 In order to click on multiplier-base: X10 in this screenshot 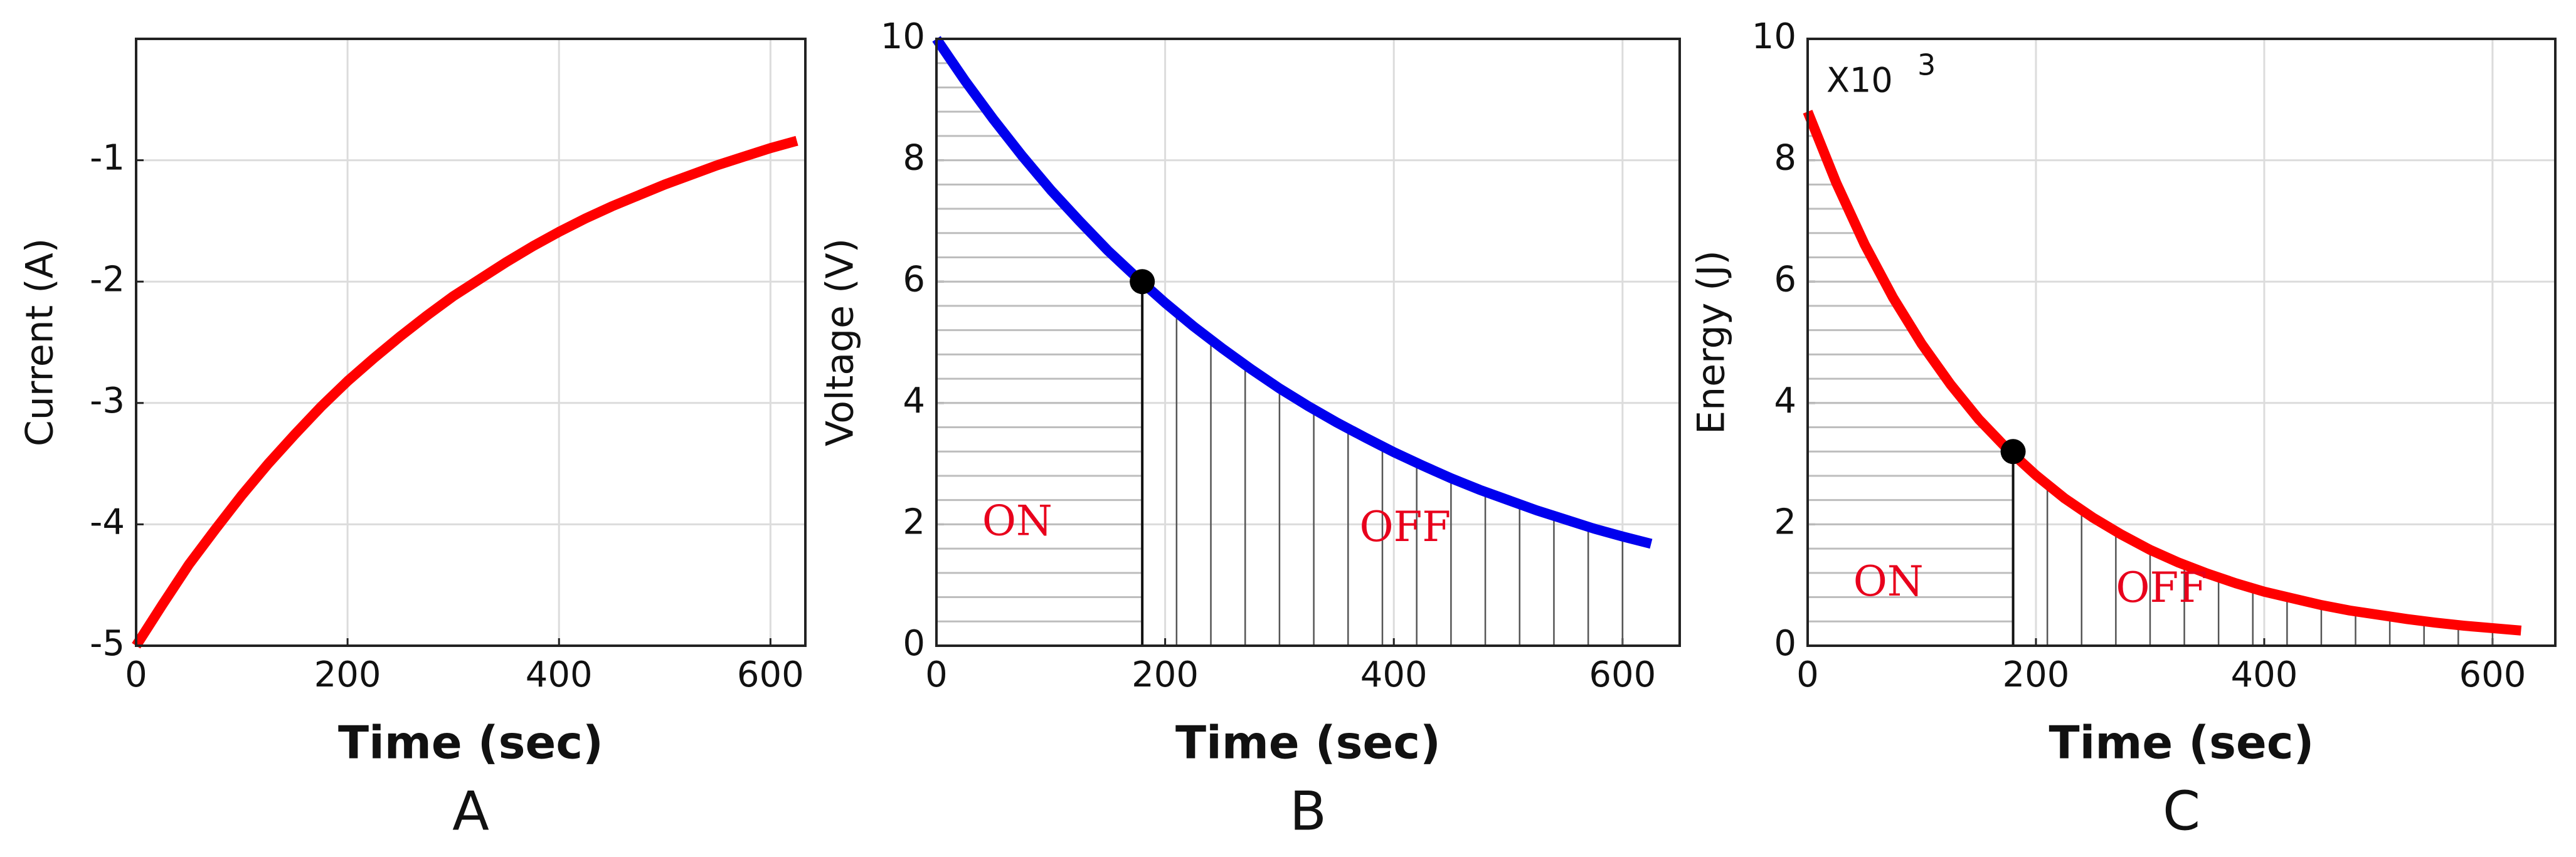, I will do `click(1859, 80)`.